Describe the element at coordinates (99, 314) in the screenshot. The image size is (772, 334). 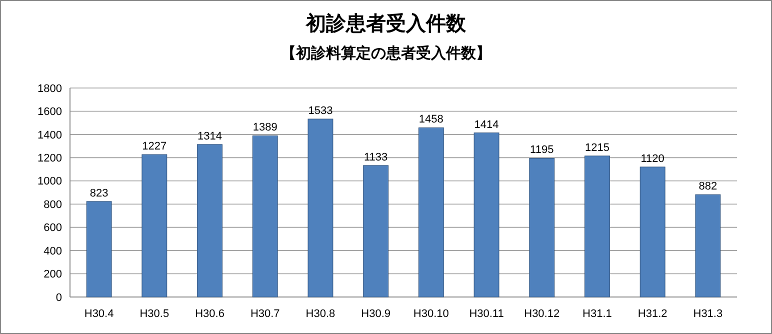
I see `x-tick-label: H30.4` at that location.